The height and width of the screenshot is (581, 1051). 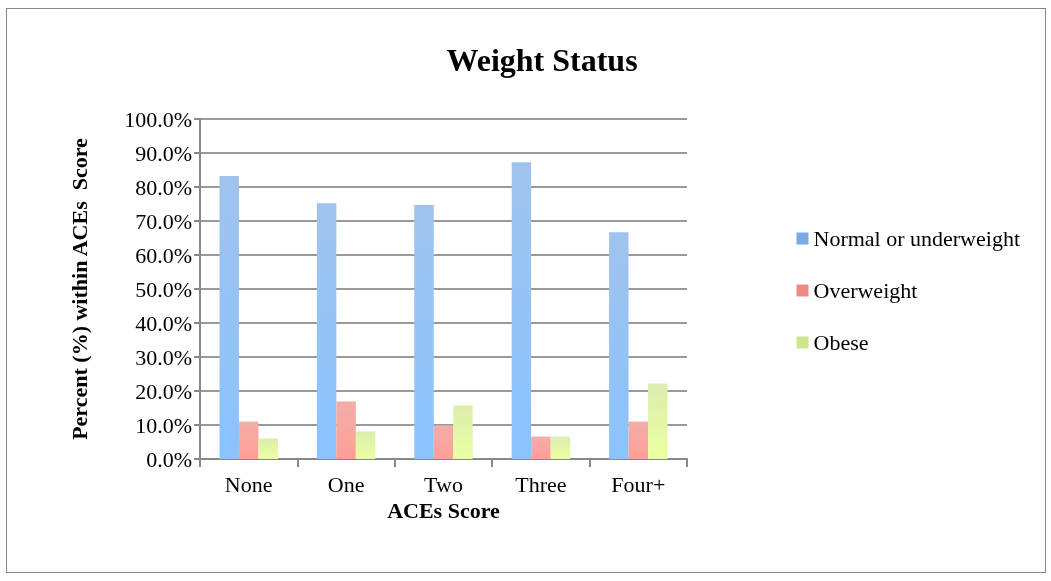 What do you see at coordinates (163, 153) in the screenshot?
I see `y-tick-label: 90.0%` at bounding box center [163, 153].